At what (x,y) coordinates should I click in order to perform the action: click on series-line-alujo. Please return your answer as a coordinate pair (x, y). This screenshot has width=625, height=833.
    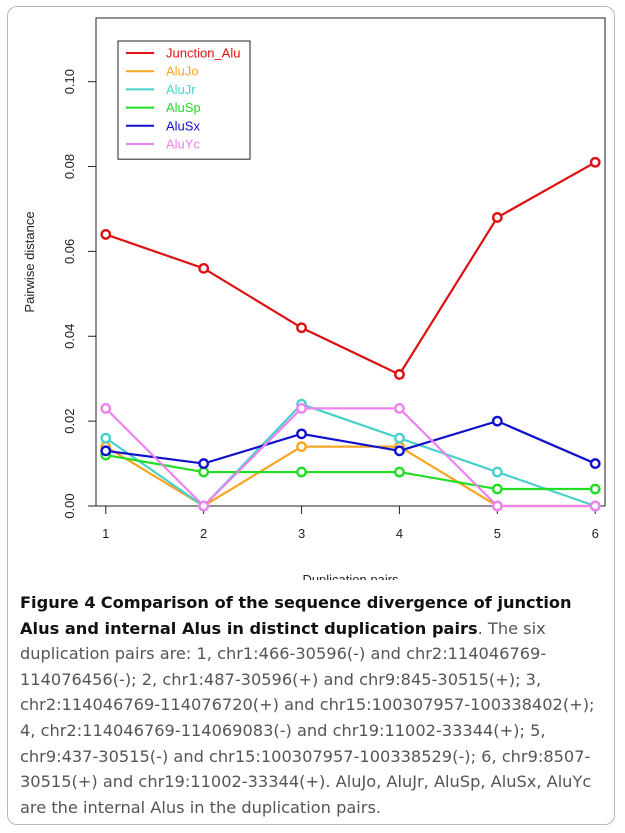
    Looking at the image, I should click on (350, 476).